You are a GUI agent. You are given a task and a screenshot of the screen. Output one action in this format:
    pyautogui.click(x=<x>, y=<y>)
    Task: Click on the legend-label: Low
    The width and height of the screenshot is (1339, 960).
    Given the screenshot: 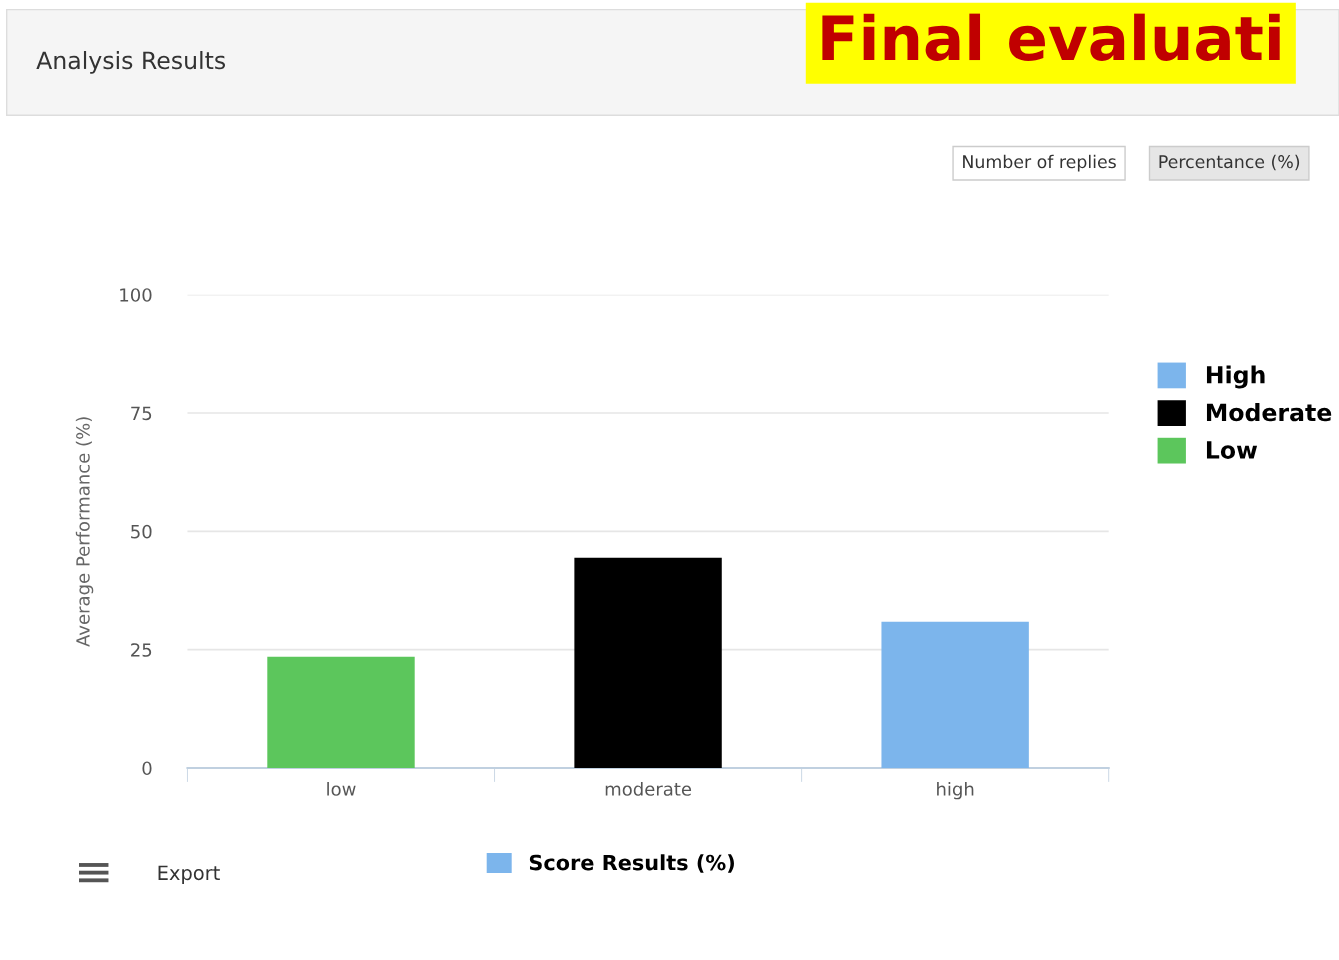 What is the action you would take?
    pyautogui.click(x=1232, y=450)
    